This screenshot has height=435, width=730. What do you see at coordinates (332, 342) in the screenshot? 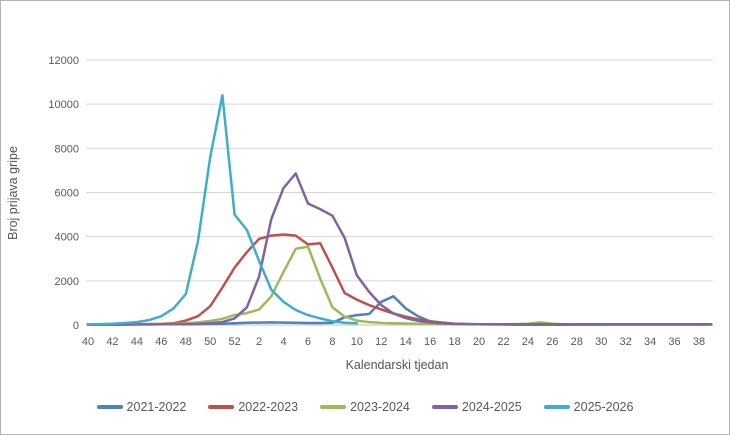
I see `x-tick-label: 8` at bounding box center [332, 342].